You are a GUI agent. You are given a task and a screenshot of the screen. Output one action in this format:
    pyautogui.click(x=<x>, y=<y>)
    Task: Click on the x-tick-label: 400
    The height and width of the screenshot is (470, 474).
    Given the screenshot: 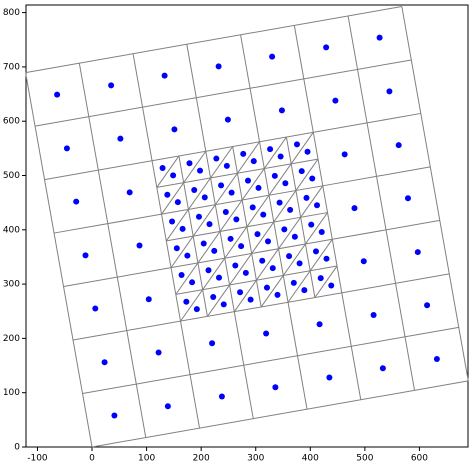 What is the action you would take?
    pyautogui.click(x=310, y=459)
    